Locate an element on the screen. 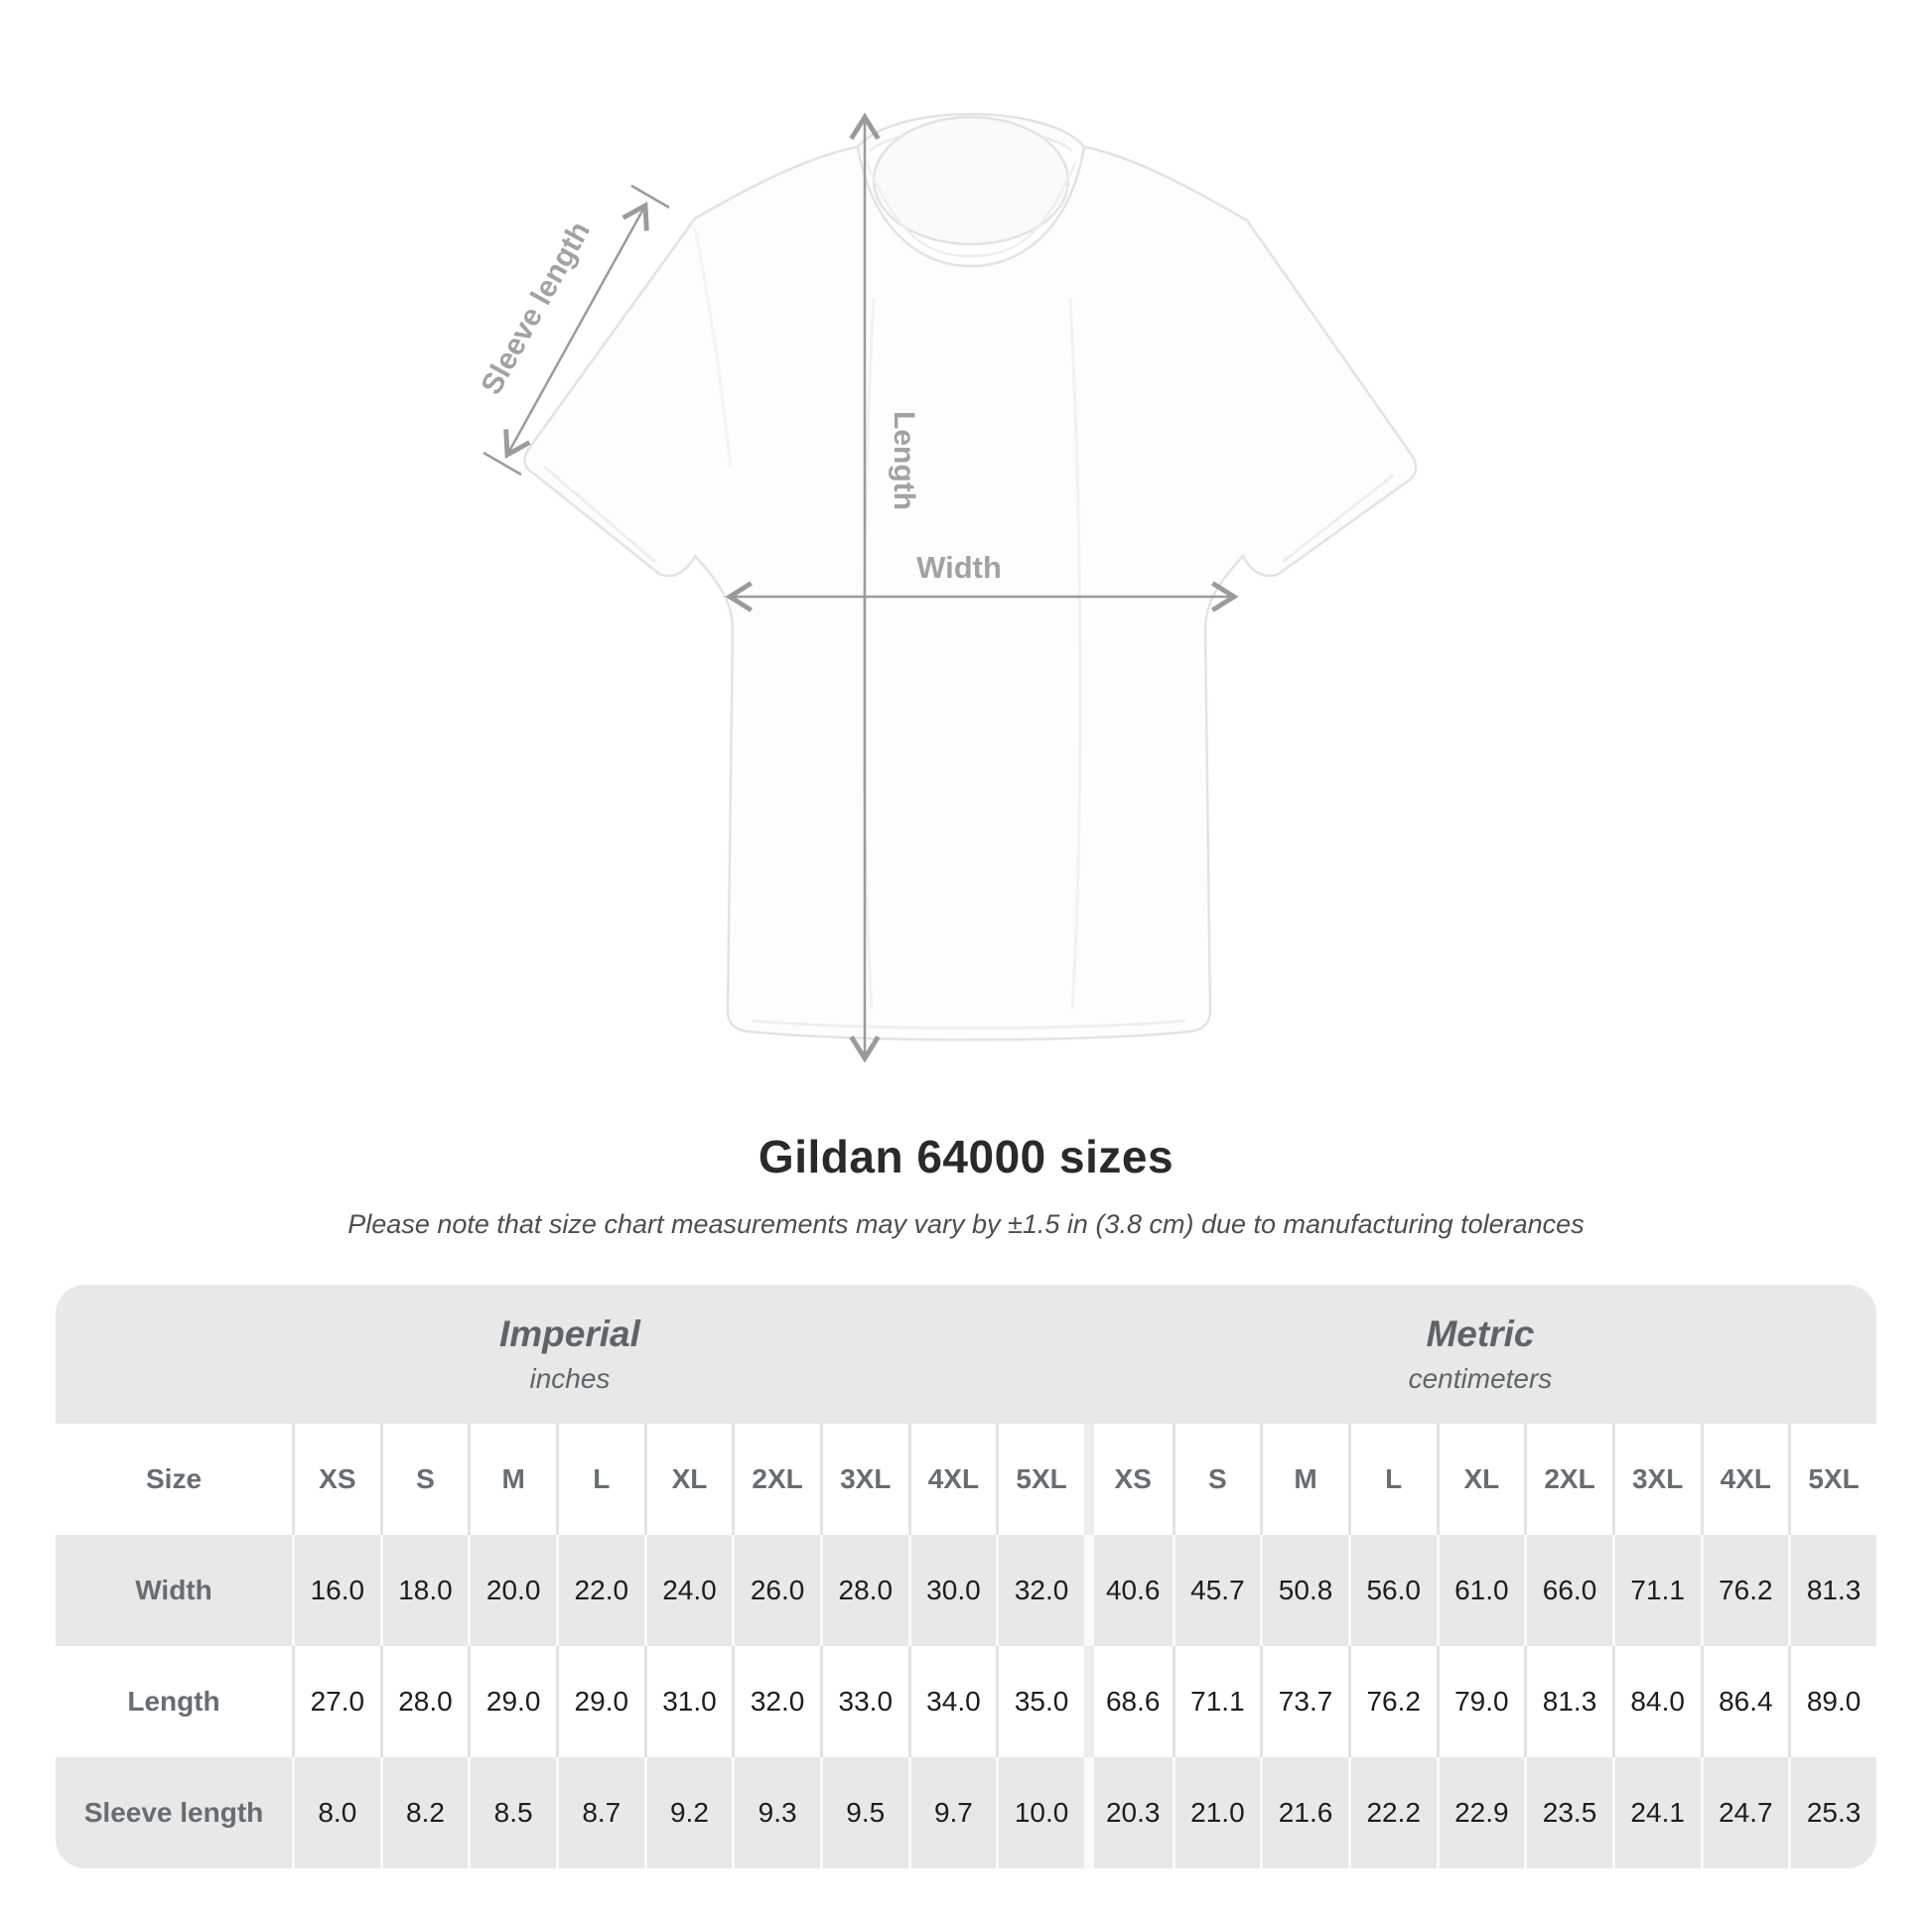 The width and height of the screenshot is (1932, 1932). length-imperial-xs: 27.0 is located at coordinates (336, 1701).